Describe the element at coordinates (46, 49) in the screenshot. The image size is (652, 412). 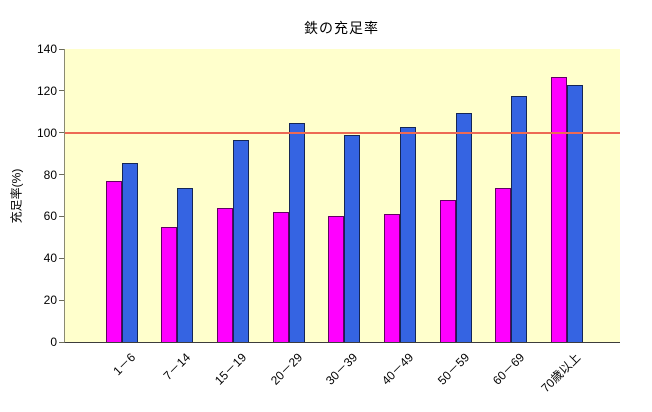
I see `y-tick-label: 140` at that location.